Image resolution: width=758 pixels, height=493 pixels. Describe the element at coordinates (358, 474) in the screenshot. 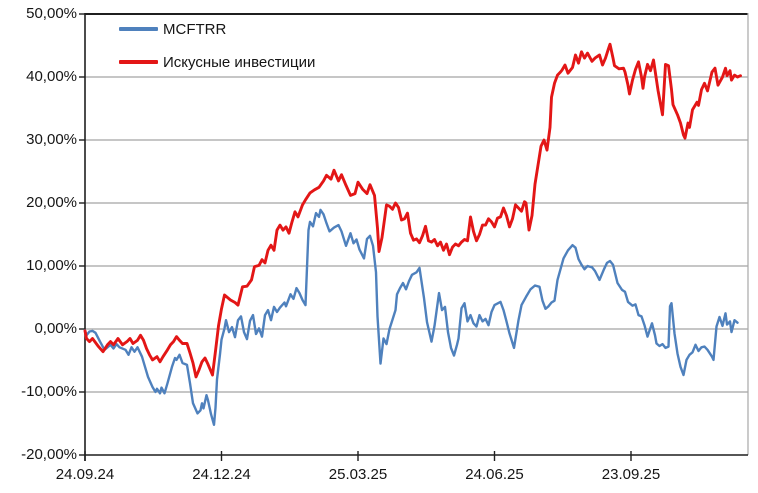

I see `x-axis-tick-label: 25.03.25` at that location.